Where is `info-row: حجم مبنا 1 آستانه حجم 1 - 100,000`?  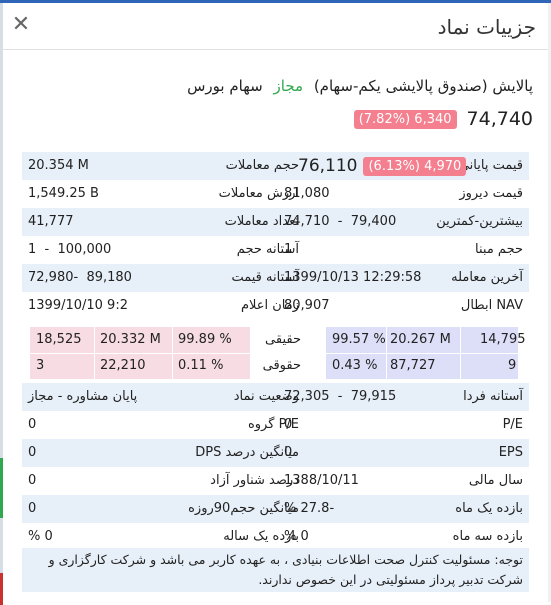 info-row: حجم مبنا 1 آستانه حجم 1 - 100,000 is located at coordinates (275, 250).